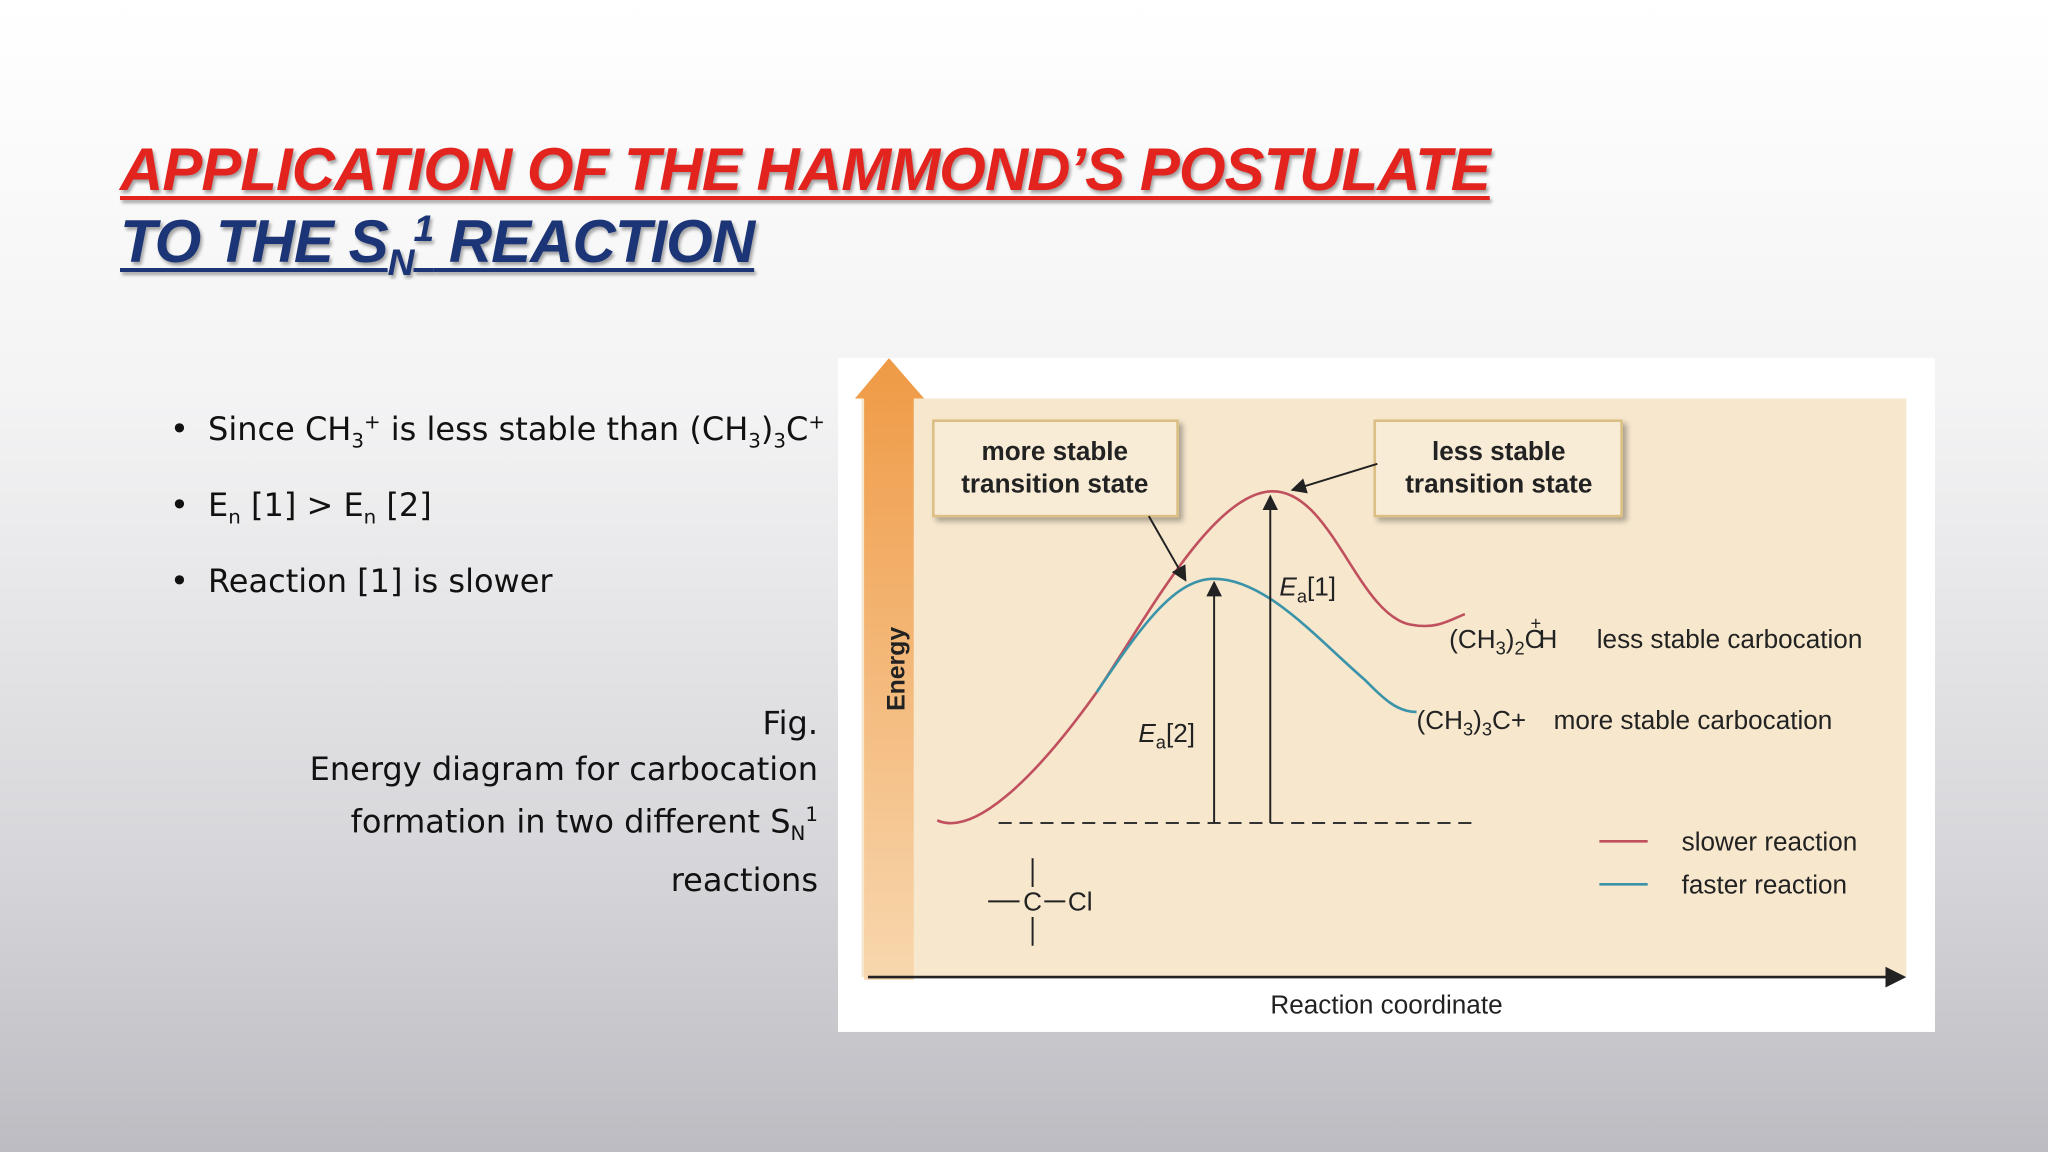 This screenshot has width=2048, height=1152. I want to click on bullet: Since CH3+ is less stable than (CH3)3C+, so click(497, 448).